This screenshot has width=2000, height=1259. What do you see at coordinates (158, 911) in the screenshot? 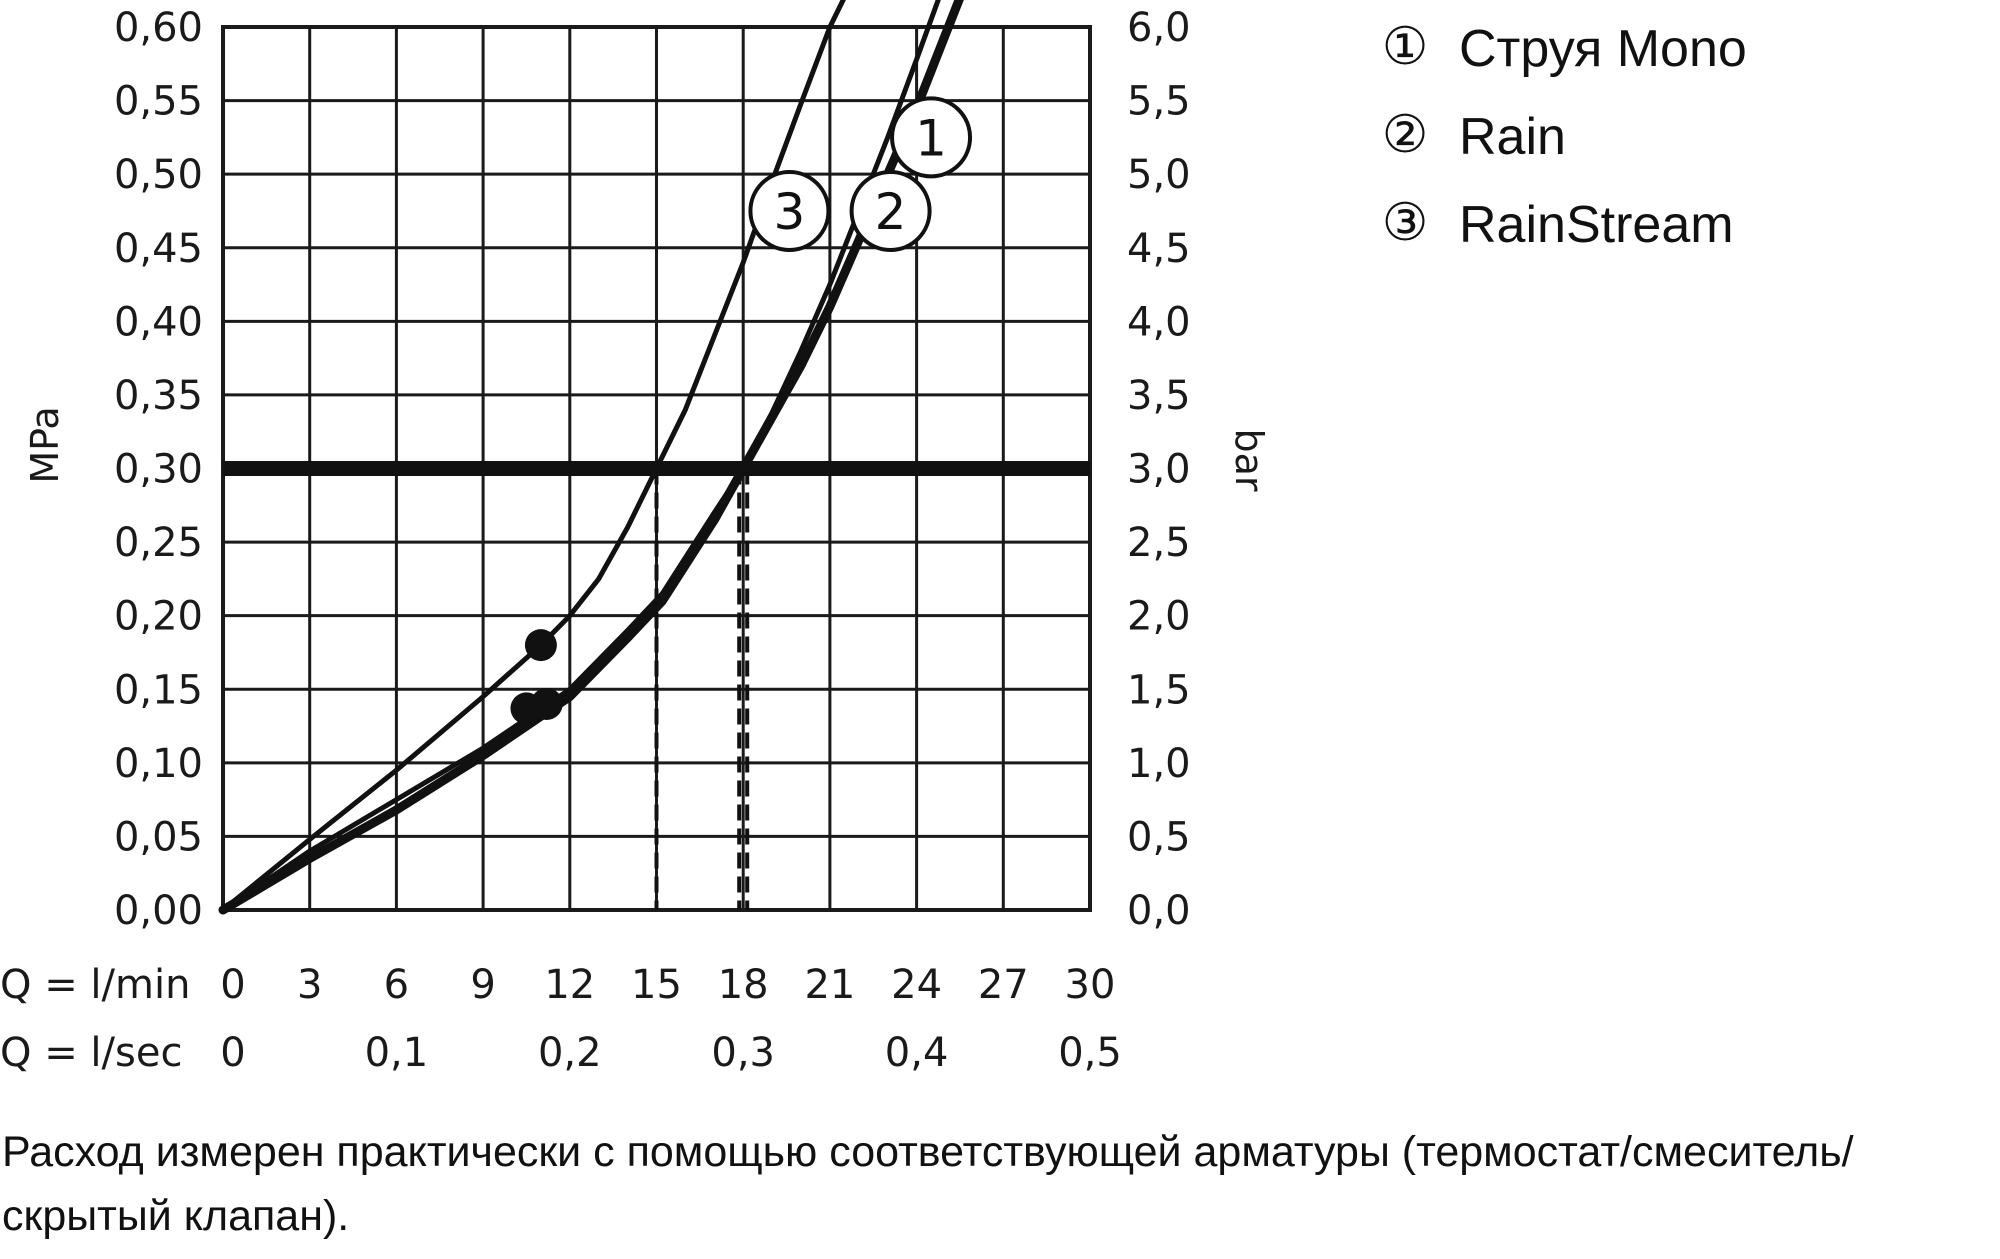
I see `y-tick-label-left: 0,00` at bounding box center [158, 911].